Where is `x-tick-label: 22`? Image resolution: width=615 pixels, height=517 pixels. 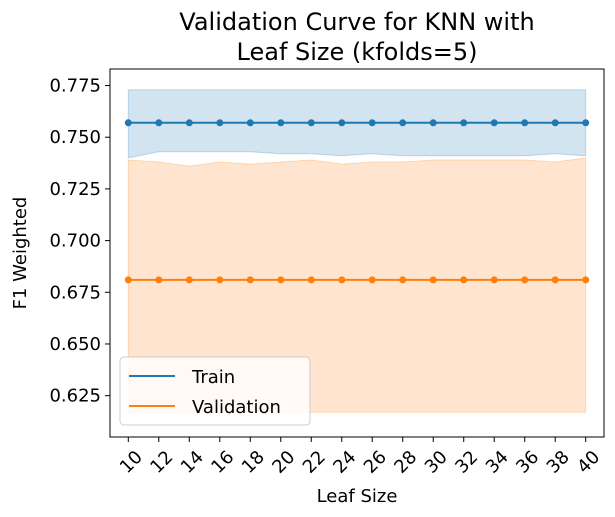 x-tick-label: 22 is located at coordinates (314, 462).